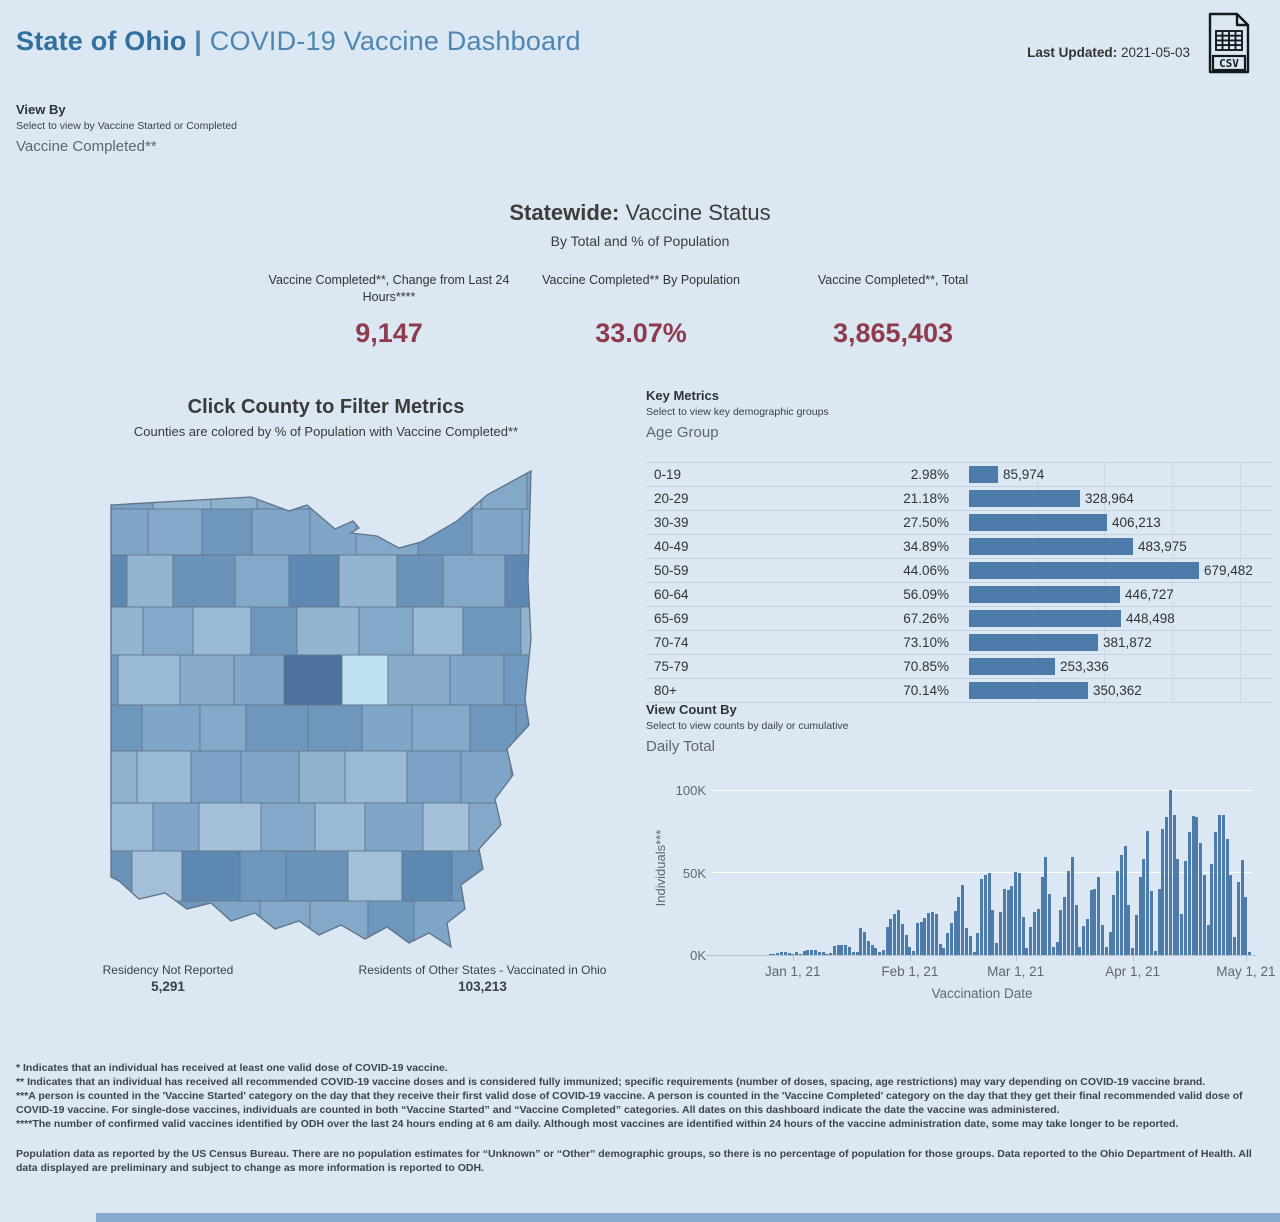  What do you see at coordinates (688, 1217) in the screenshot?
I see `horizontal-scrollbar-thumb` at bounding box center [688, 1217].